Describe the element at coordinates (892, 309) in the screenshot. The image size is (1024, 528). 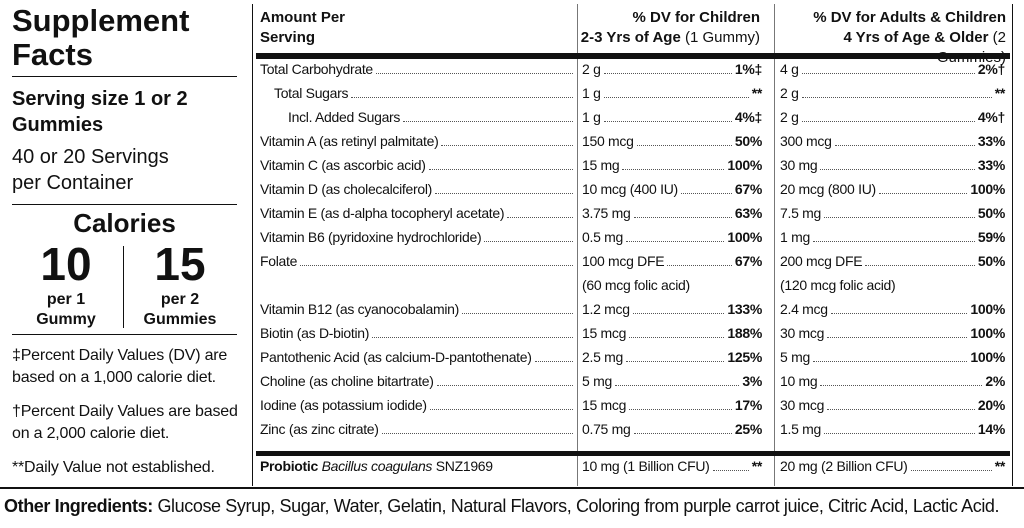
I see `amount-cell: 2.4 mcg 100%` at that location.